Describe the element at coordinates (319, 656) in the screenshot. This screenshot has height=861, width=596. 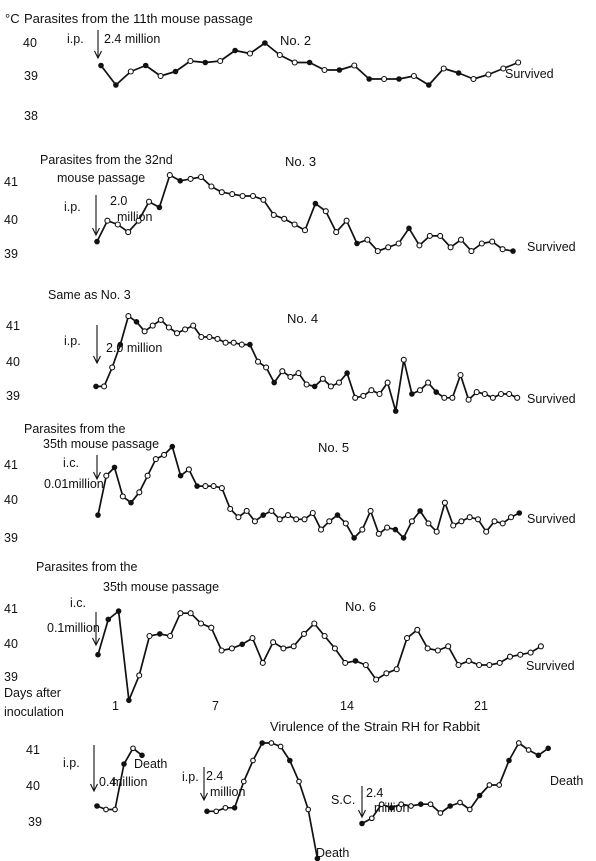
I see `panel-no6-series` at that location.